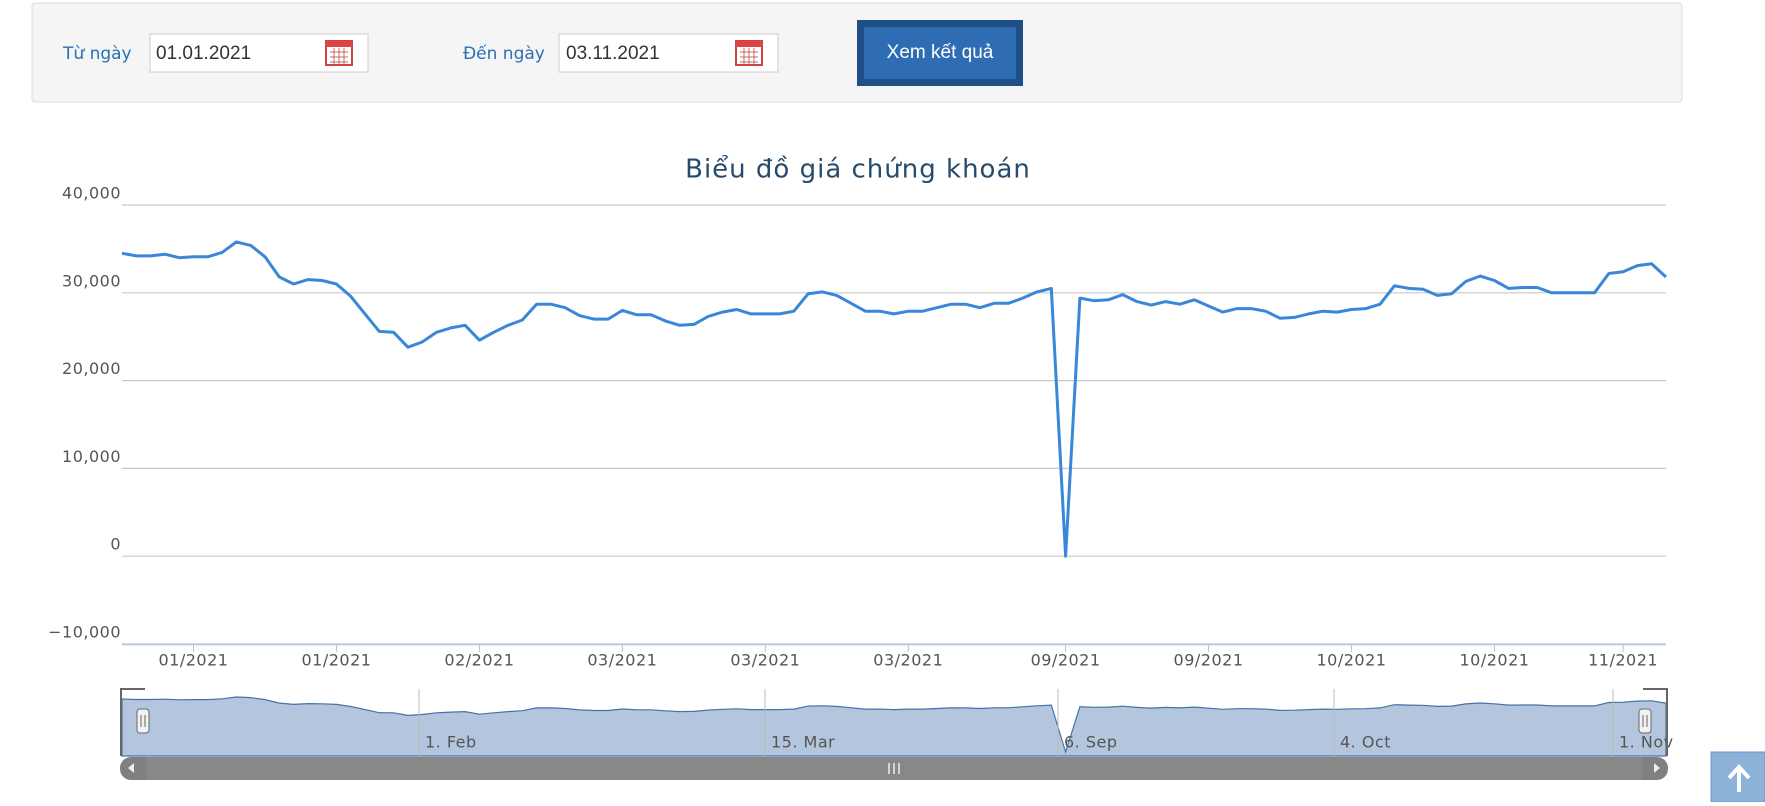 The width and height of the screenshot is (1765, 806). What do you see at coordinates (451, 742) in the screenshot?
I see `navigator-label: 1. Feb` at bounding box center [451, 742].